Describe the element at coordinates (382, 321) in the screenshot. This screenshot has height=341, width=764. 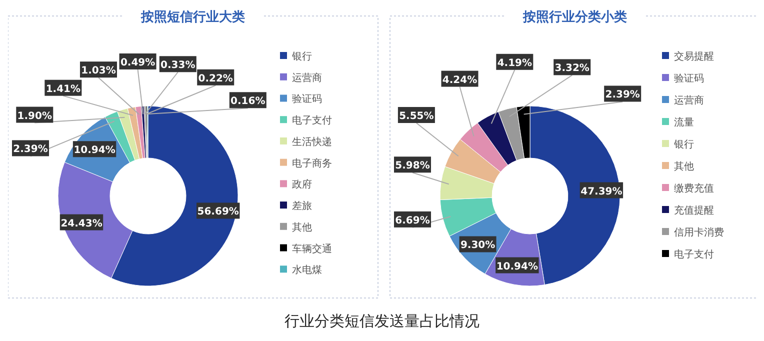
I see `text: 行业分类短信发送量占比情况` at that location.